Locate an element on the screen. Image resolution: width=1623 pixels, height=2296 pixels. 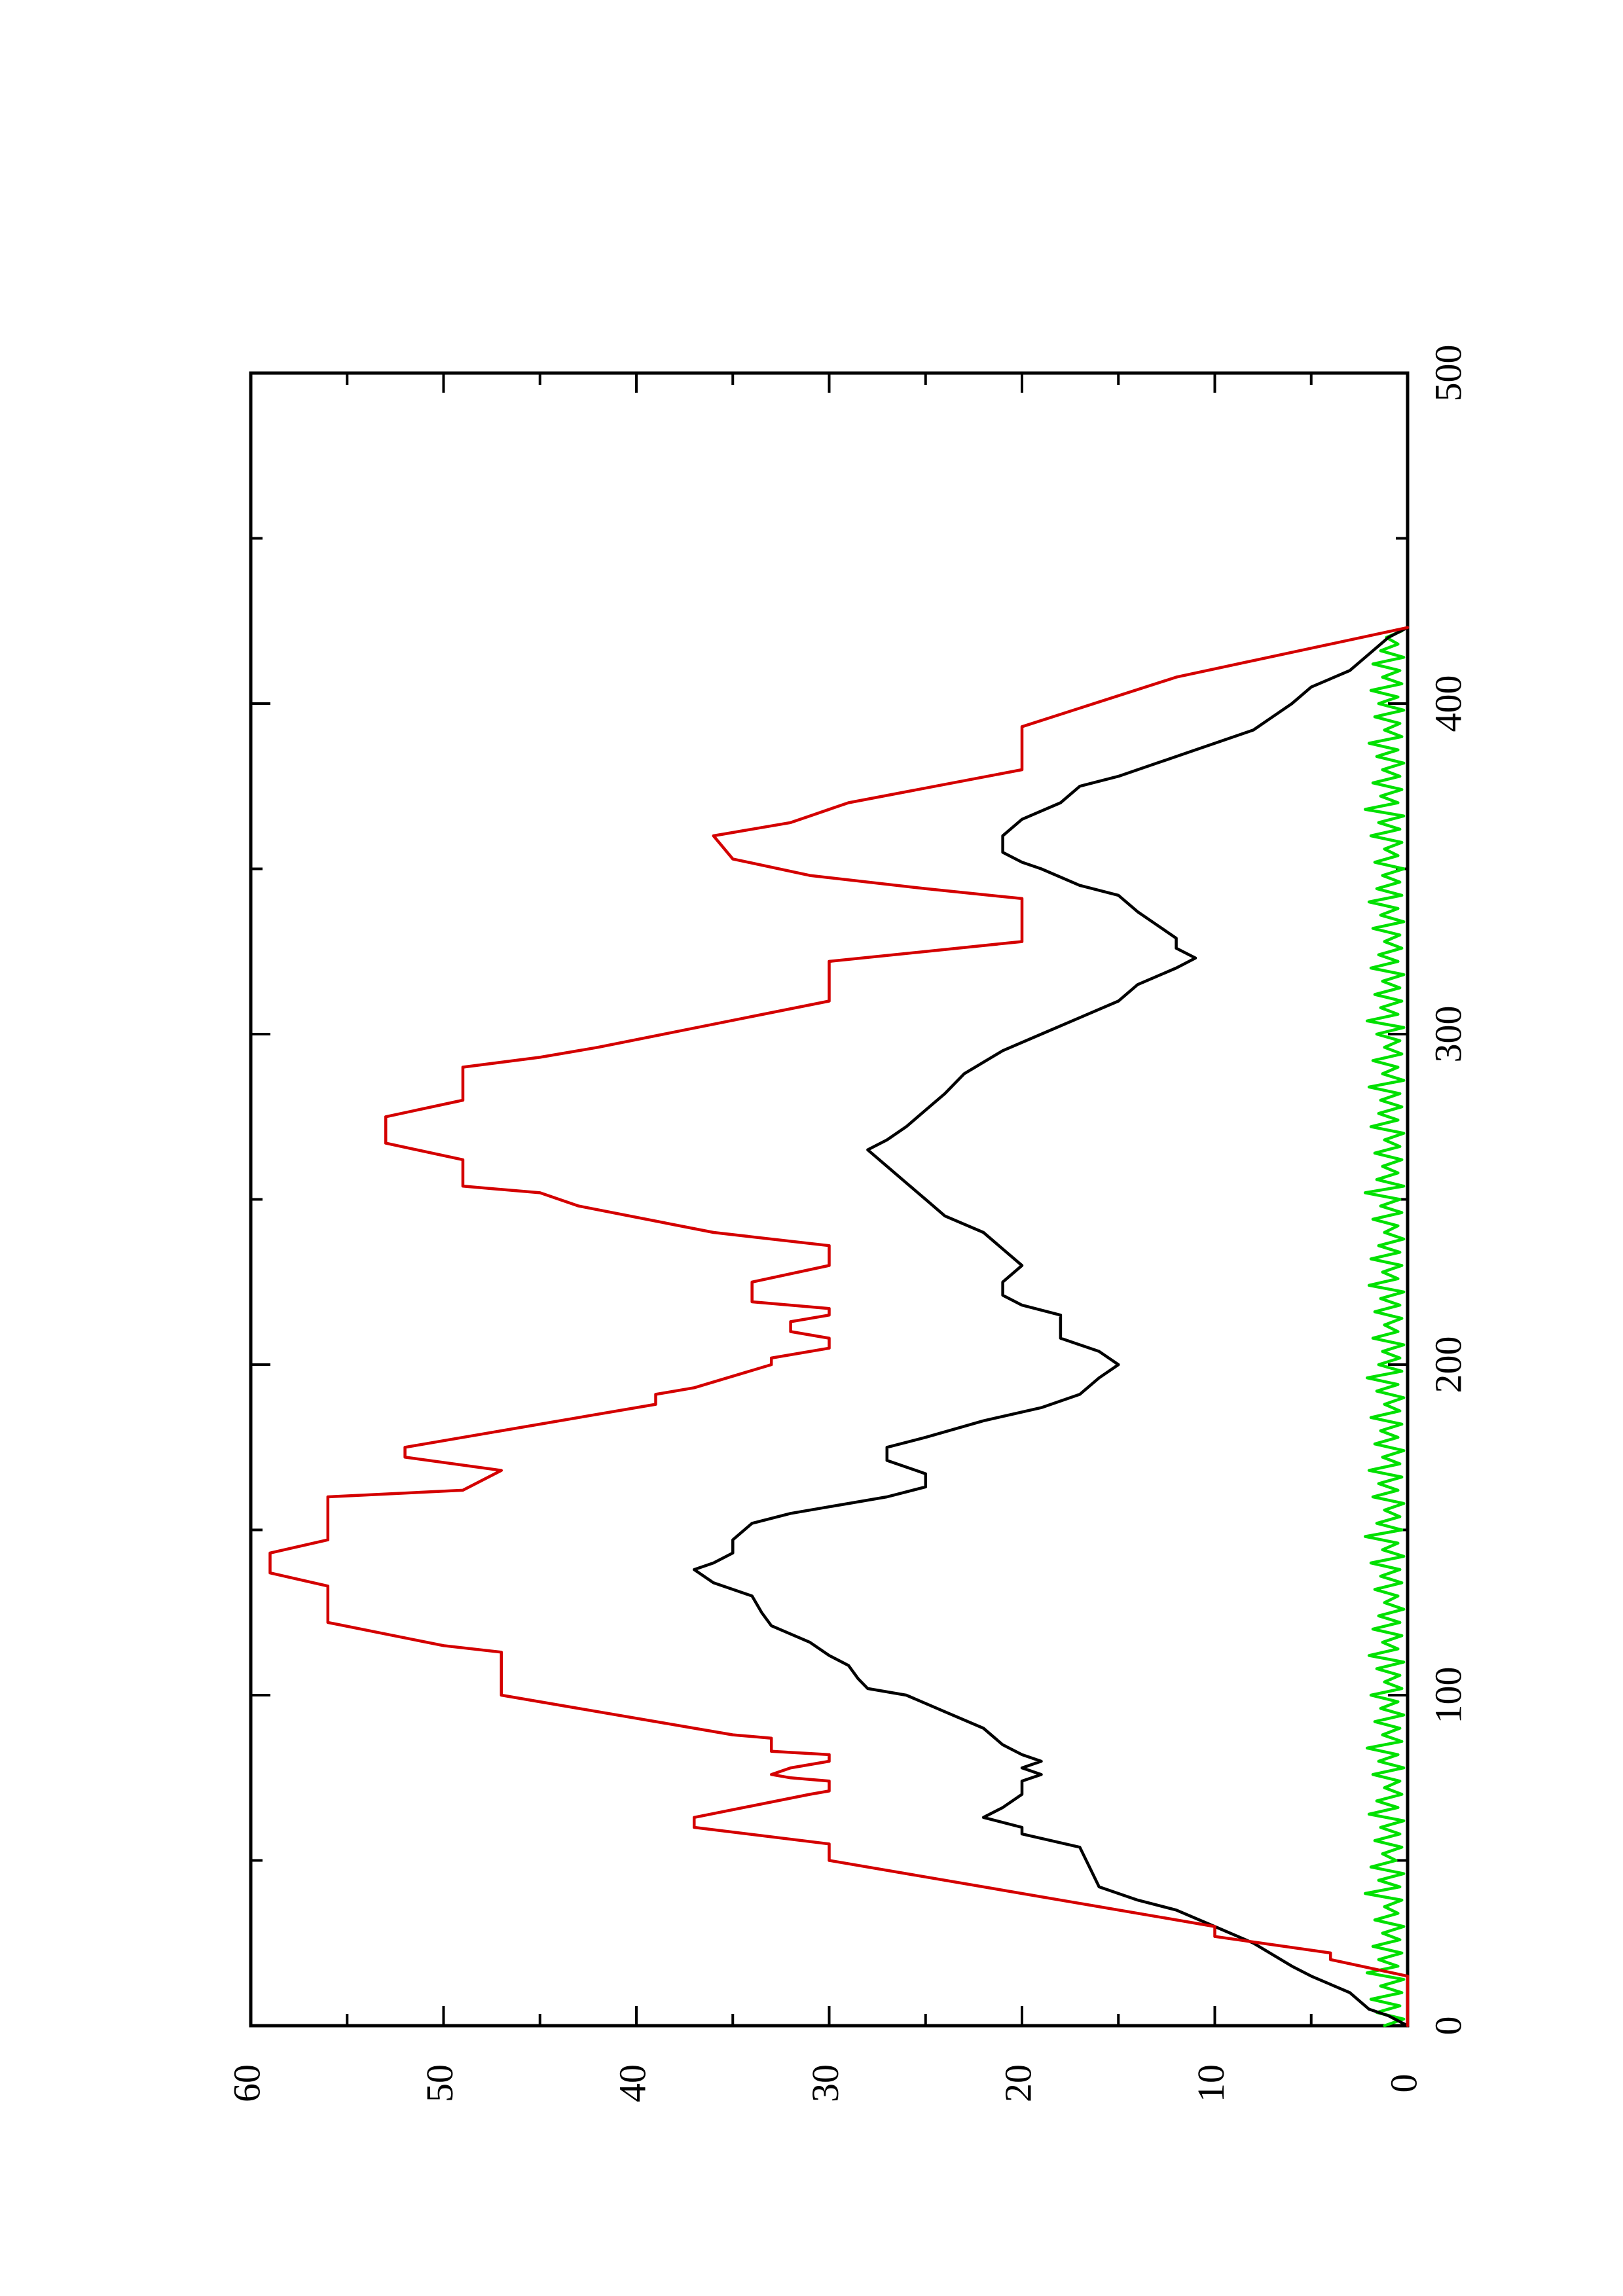
x-tick-label: 300 is located at coordinates (1448, 1034).